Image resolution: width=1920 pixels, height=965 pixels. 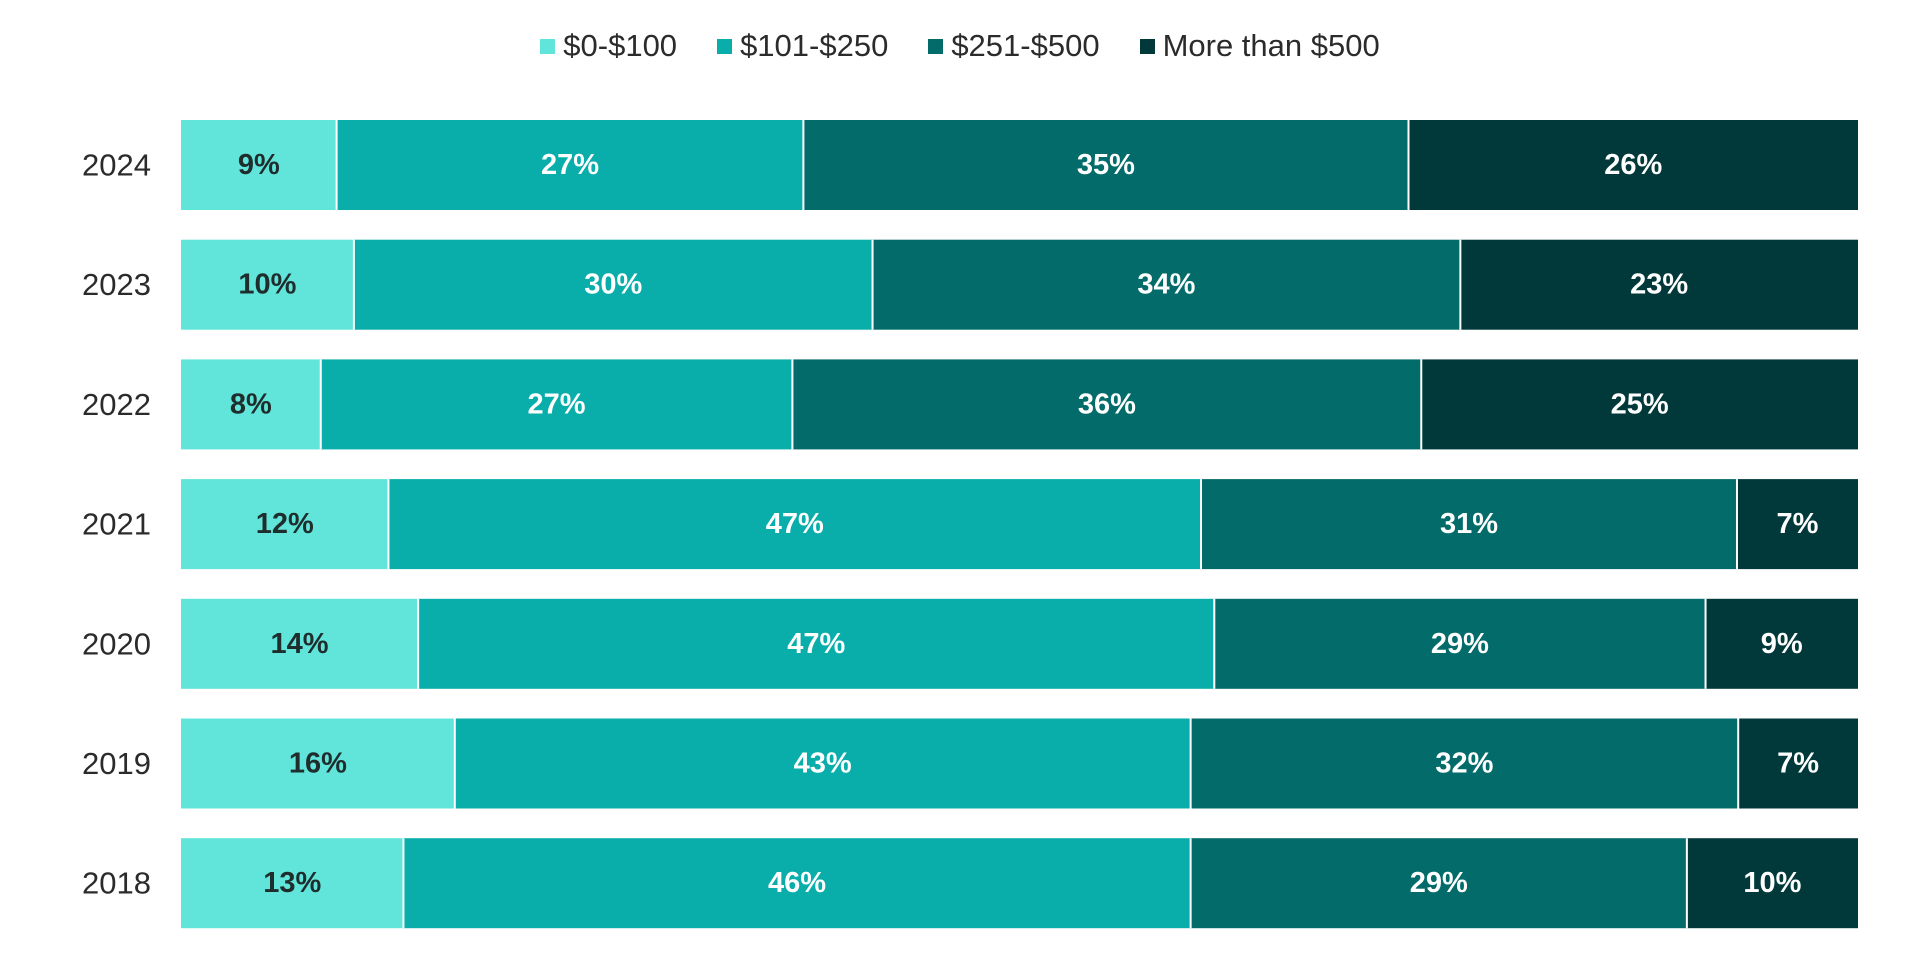 I want to click on data-label: 43%, so click(x=823, y=764).